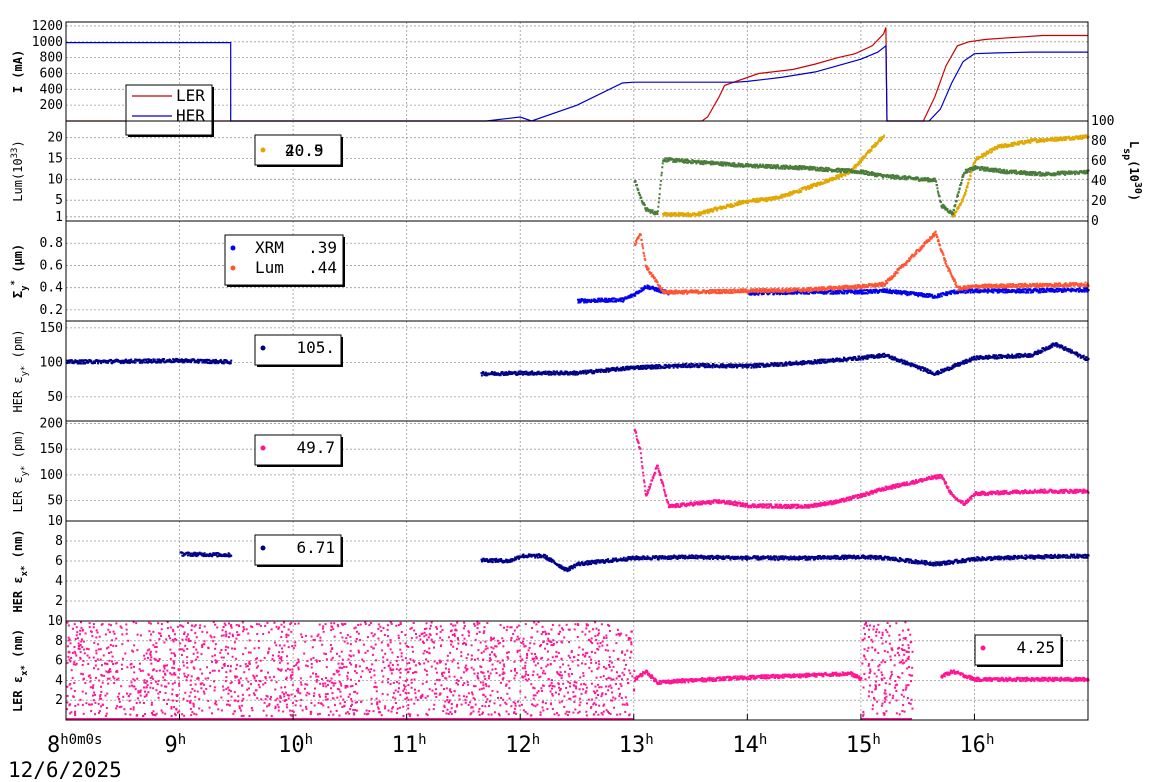  What do you see at coordinates (51, 243) in the screenshot?
I see `y-tick-label: 0.8` at bounding box center [51, 243].